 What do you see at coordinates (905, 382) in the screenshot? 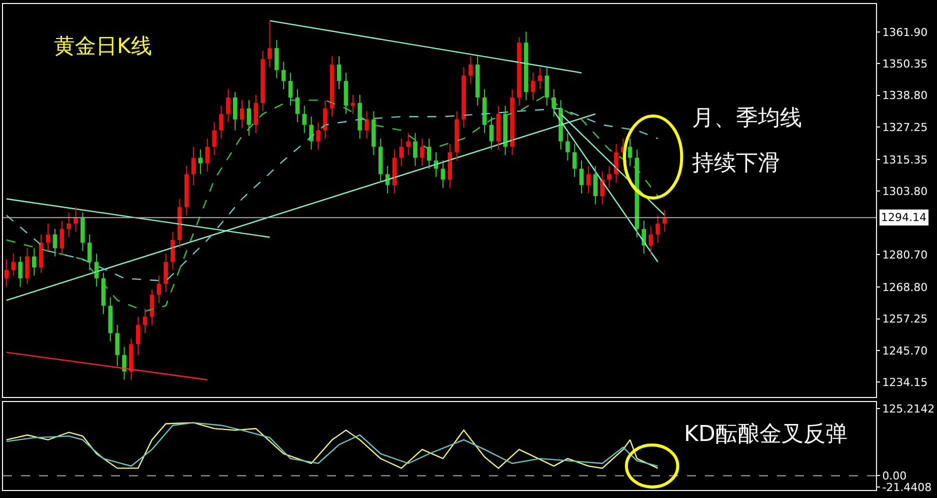
I see `y-tick-label: 1234.15` at bounding box center [905, 382].